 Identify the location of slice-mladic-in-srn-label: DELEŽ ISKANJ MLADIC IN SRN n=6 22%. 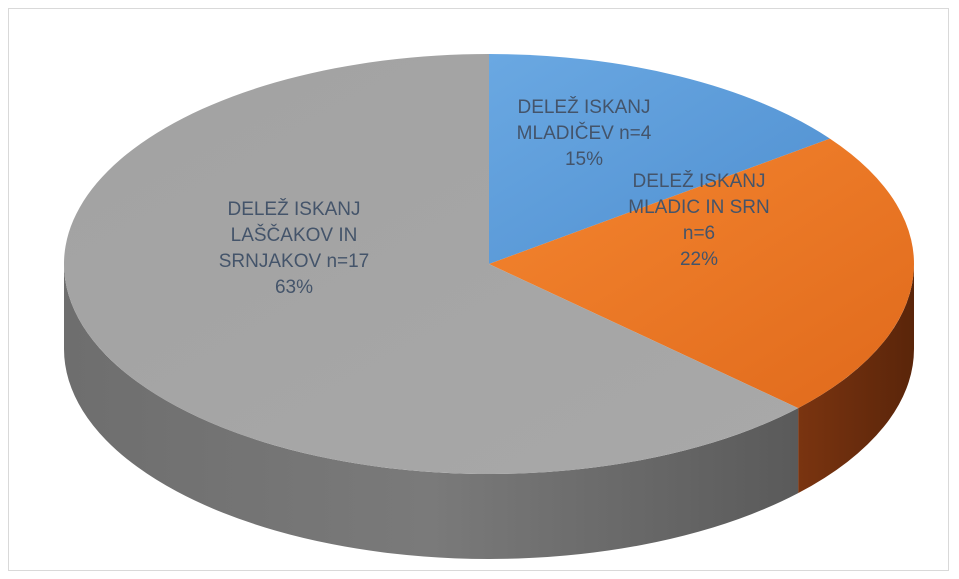
(698, 221).